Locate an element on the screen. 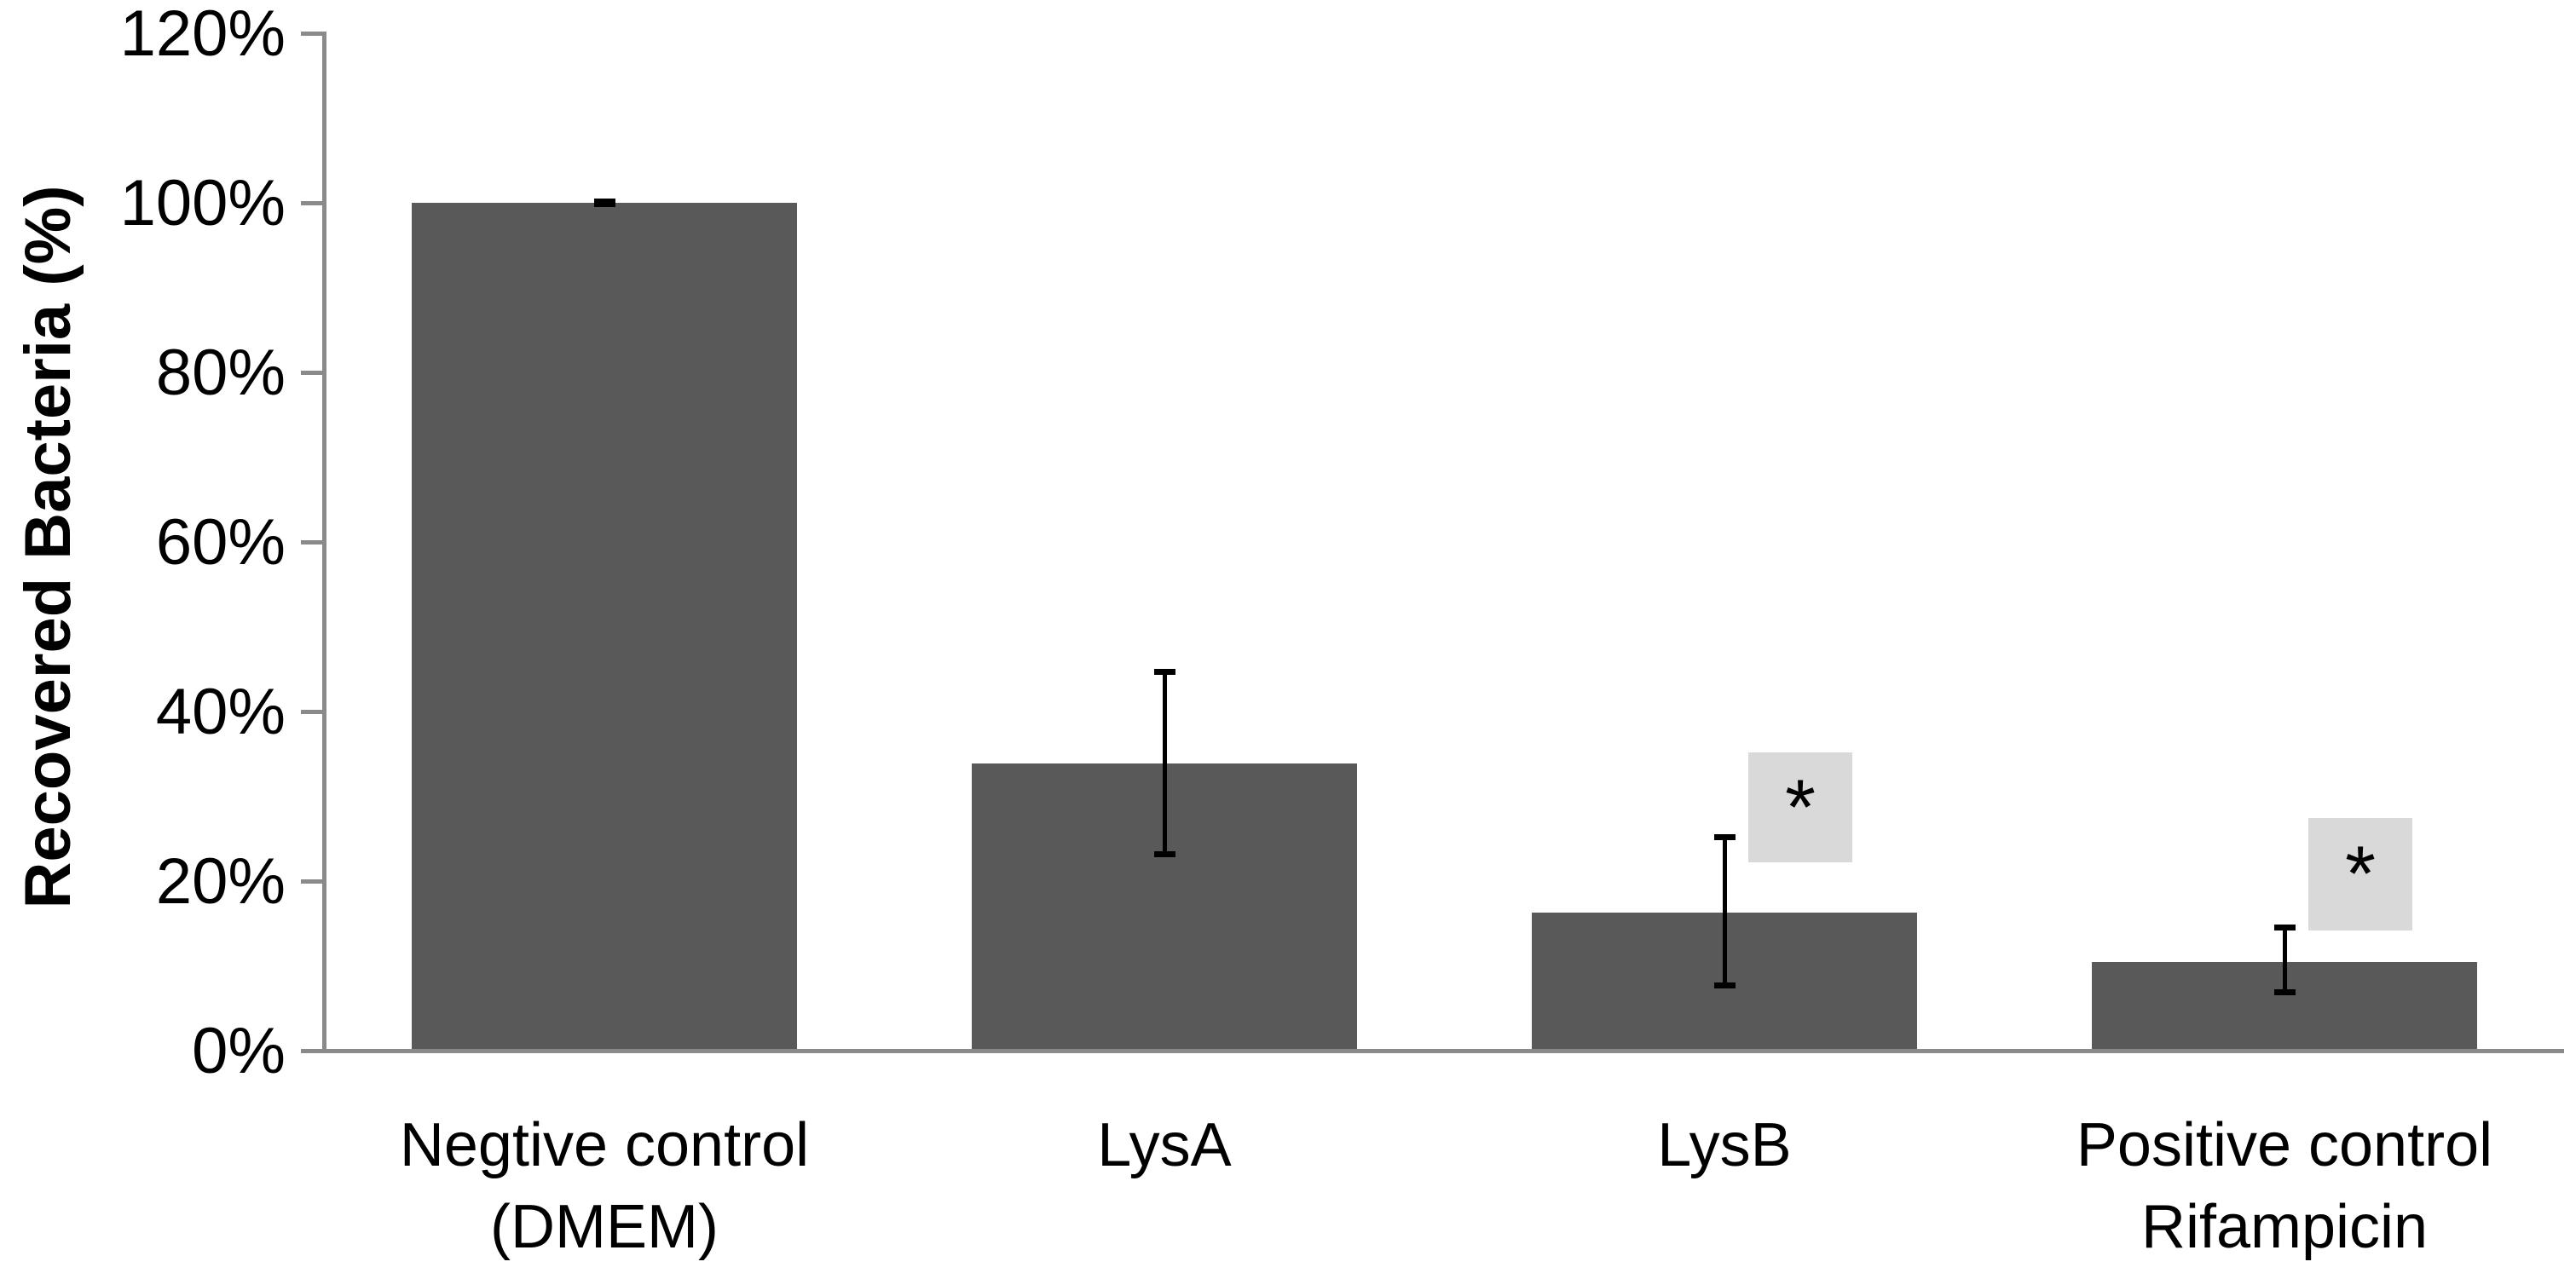 This screenshot has width=2576, height=1279. x-category-label-line: Rifampicin is located at coordinates (2284, 1227).